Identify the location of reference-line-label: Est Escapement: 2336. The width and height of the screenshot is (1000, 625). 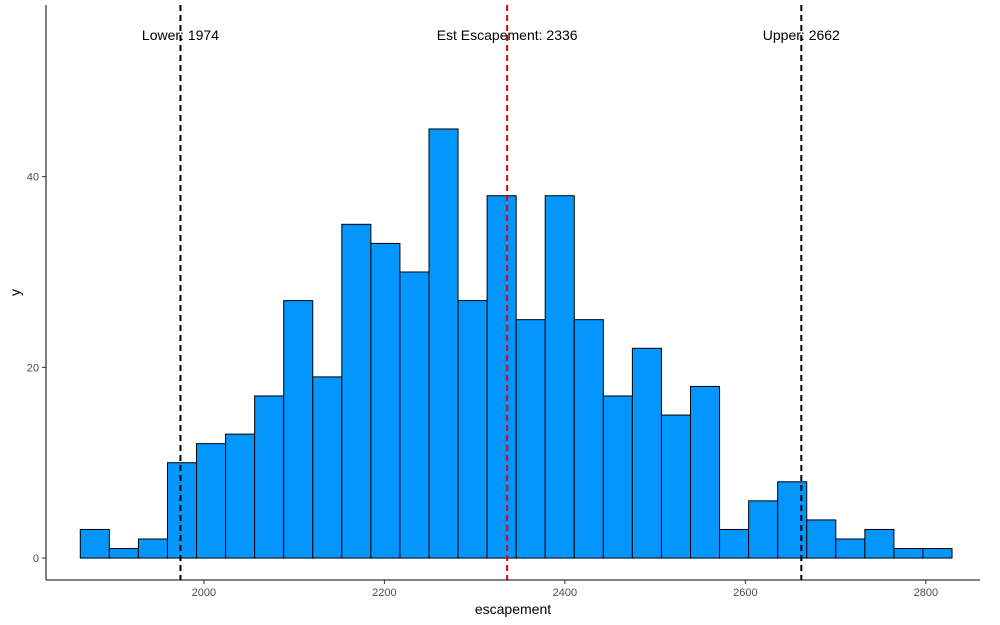
(507, 35).